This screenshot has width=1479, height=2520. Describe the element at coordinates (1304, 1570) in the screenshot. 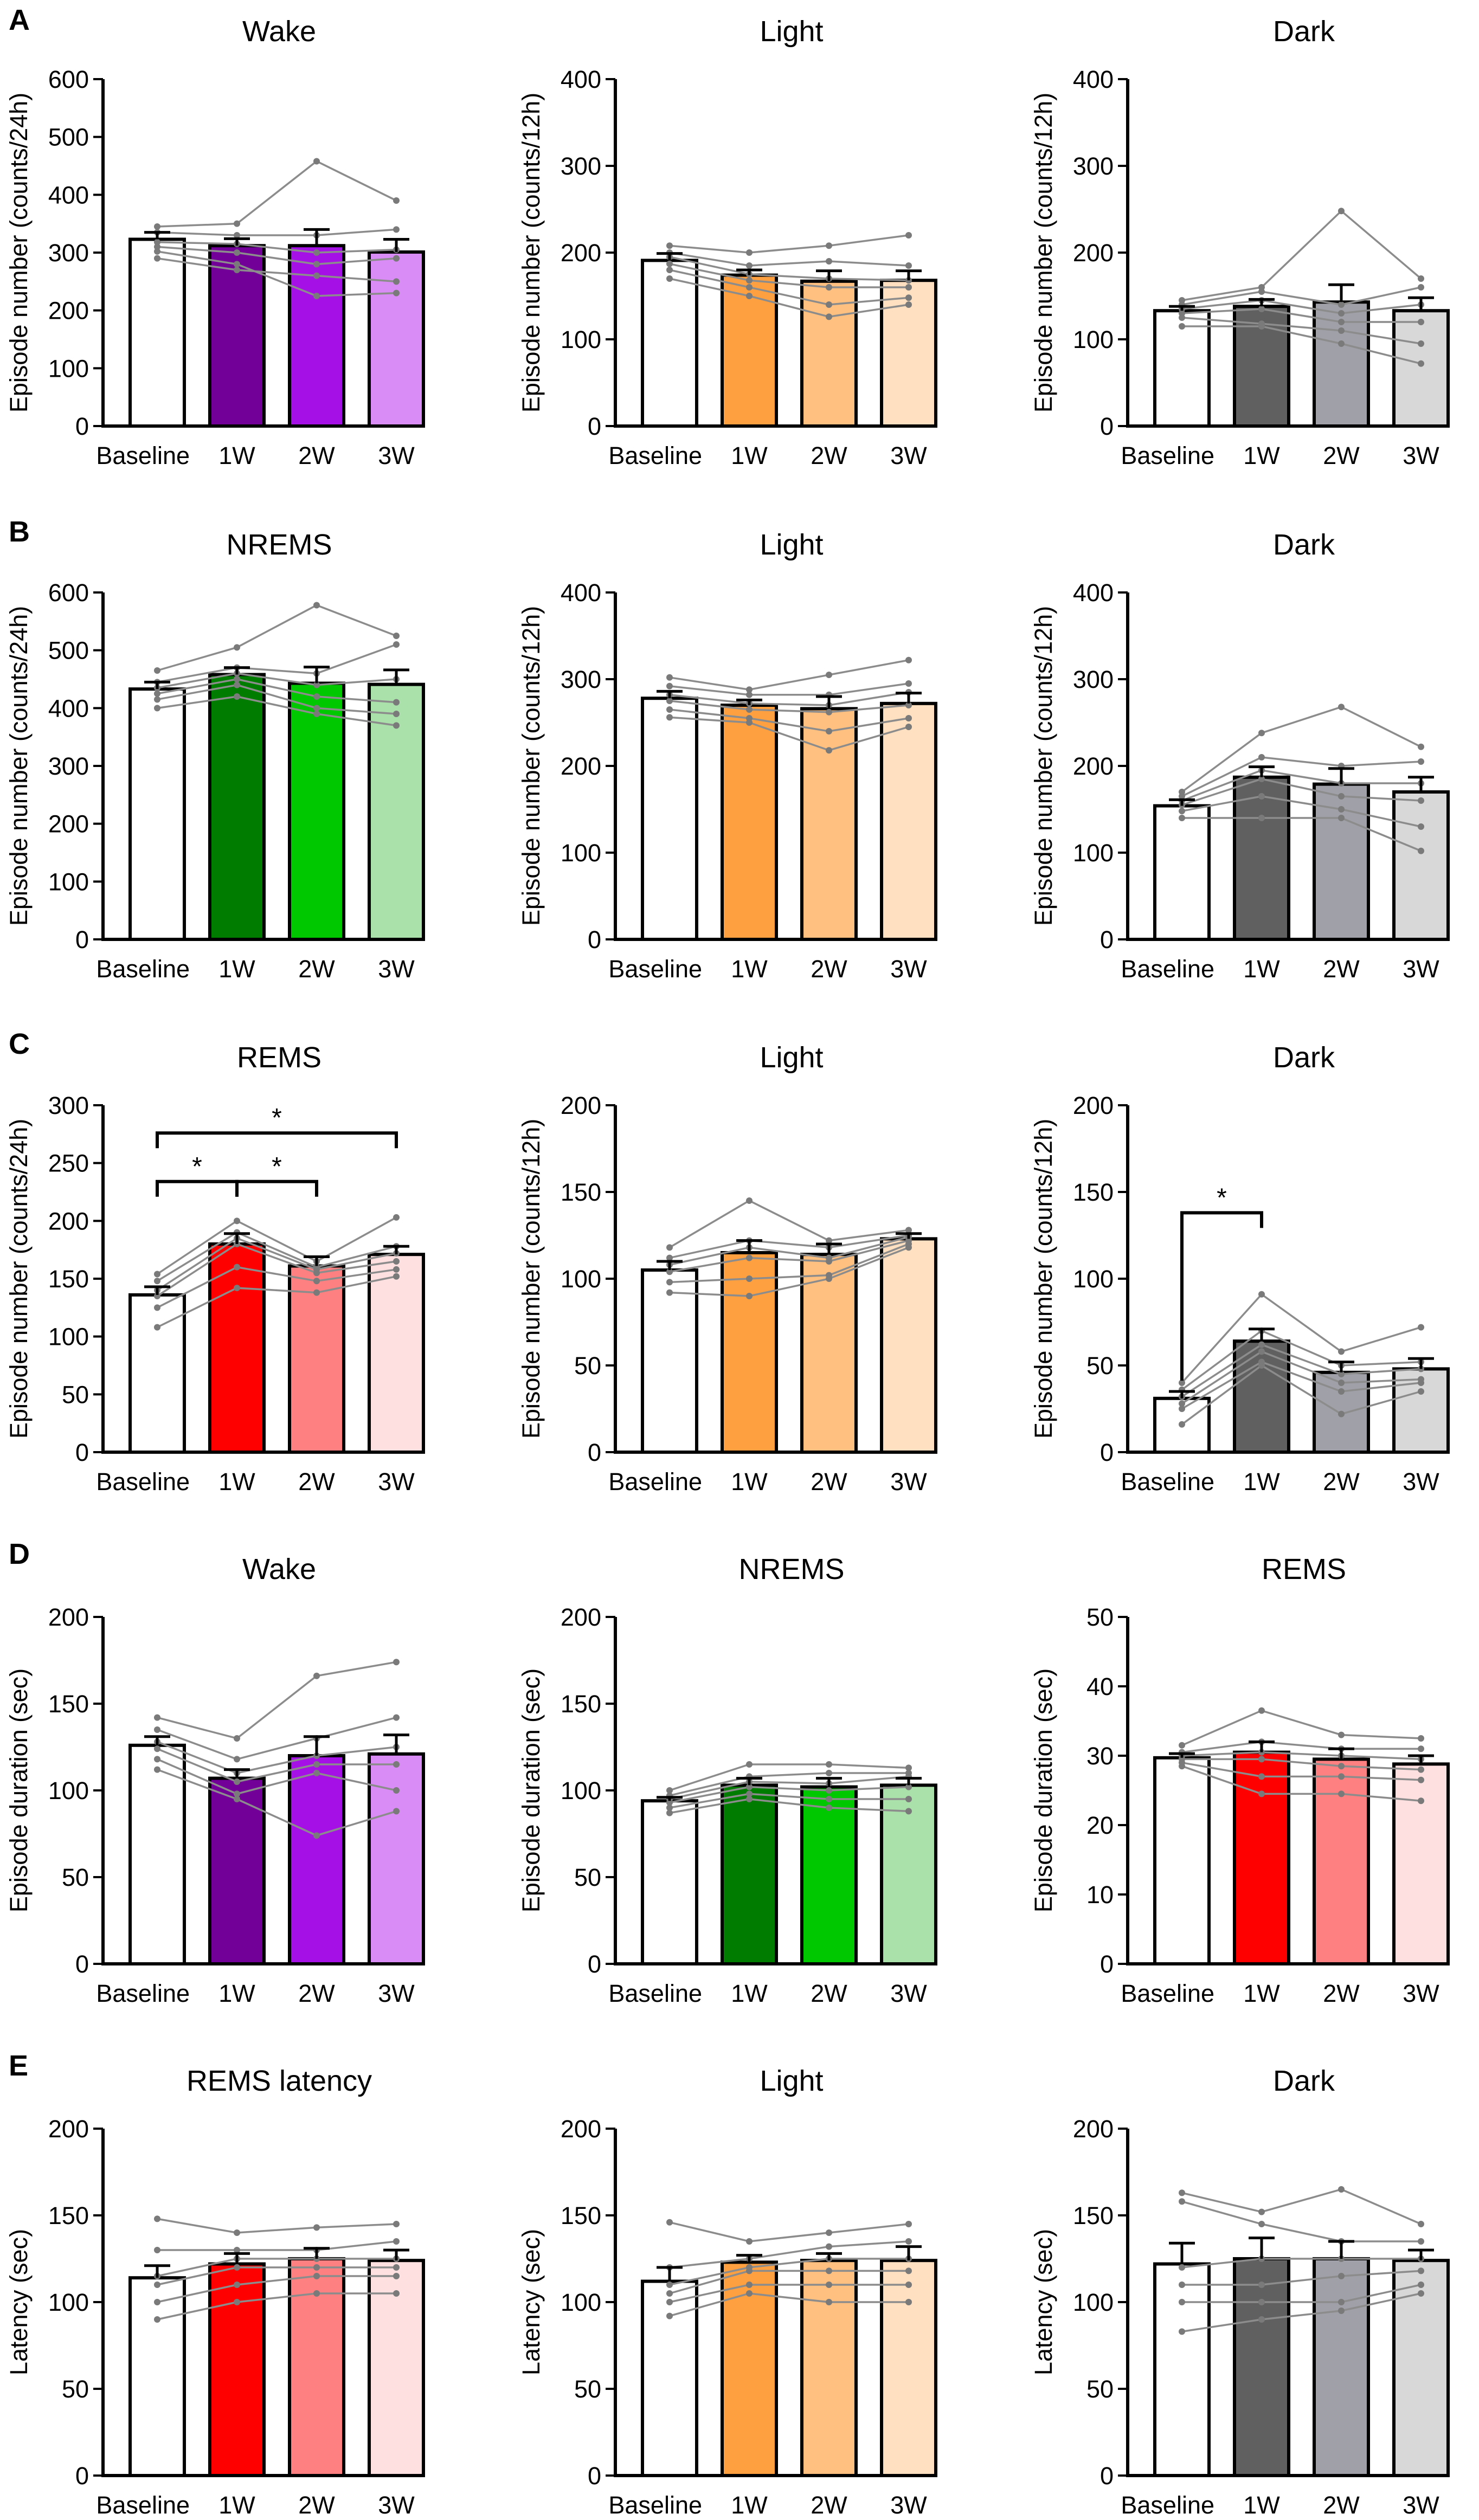

I see `chart-title: REMS` at that location.